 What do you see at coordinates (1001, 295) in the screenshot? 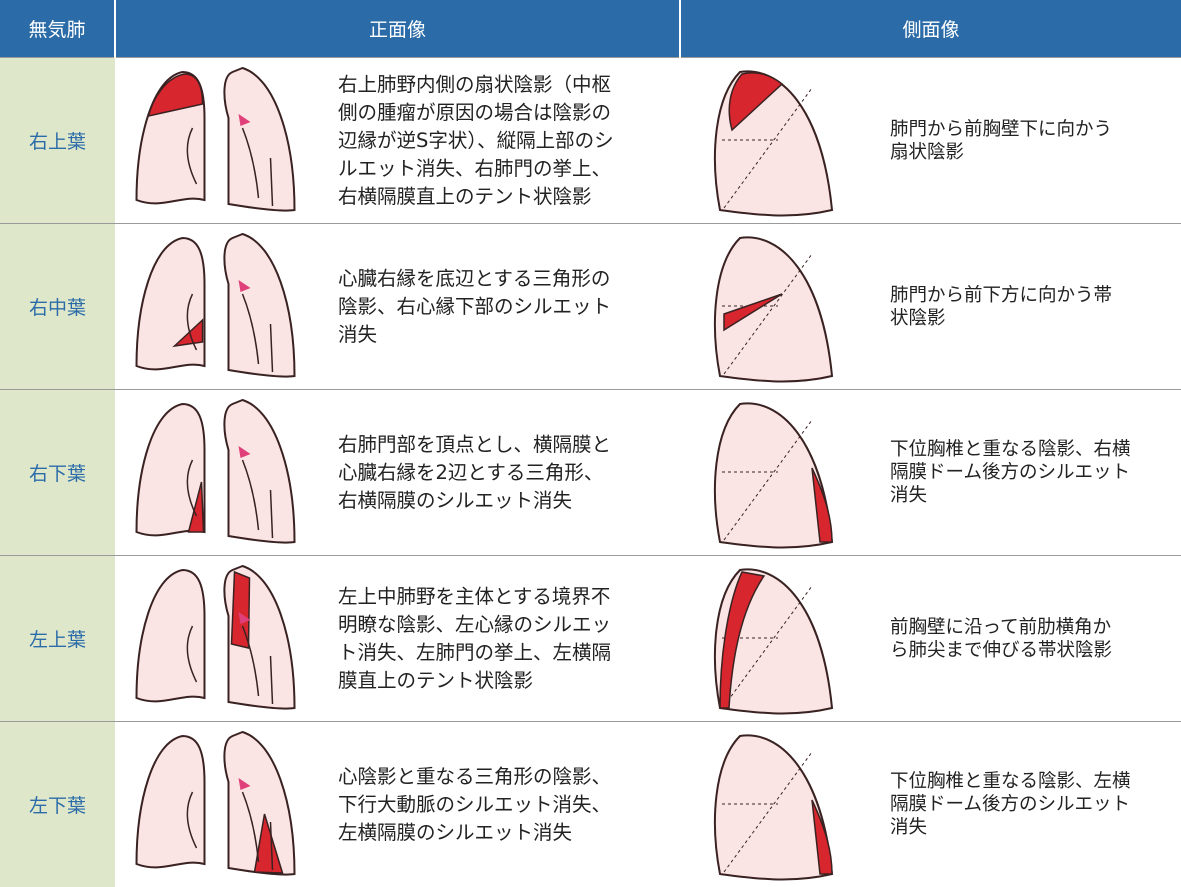
I see `text-line: 肺門から前下方に向かう帯` at bounding box center [1001, 295].